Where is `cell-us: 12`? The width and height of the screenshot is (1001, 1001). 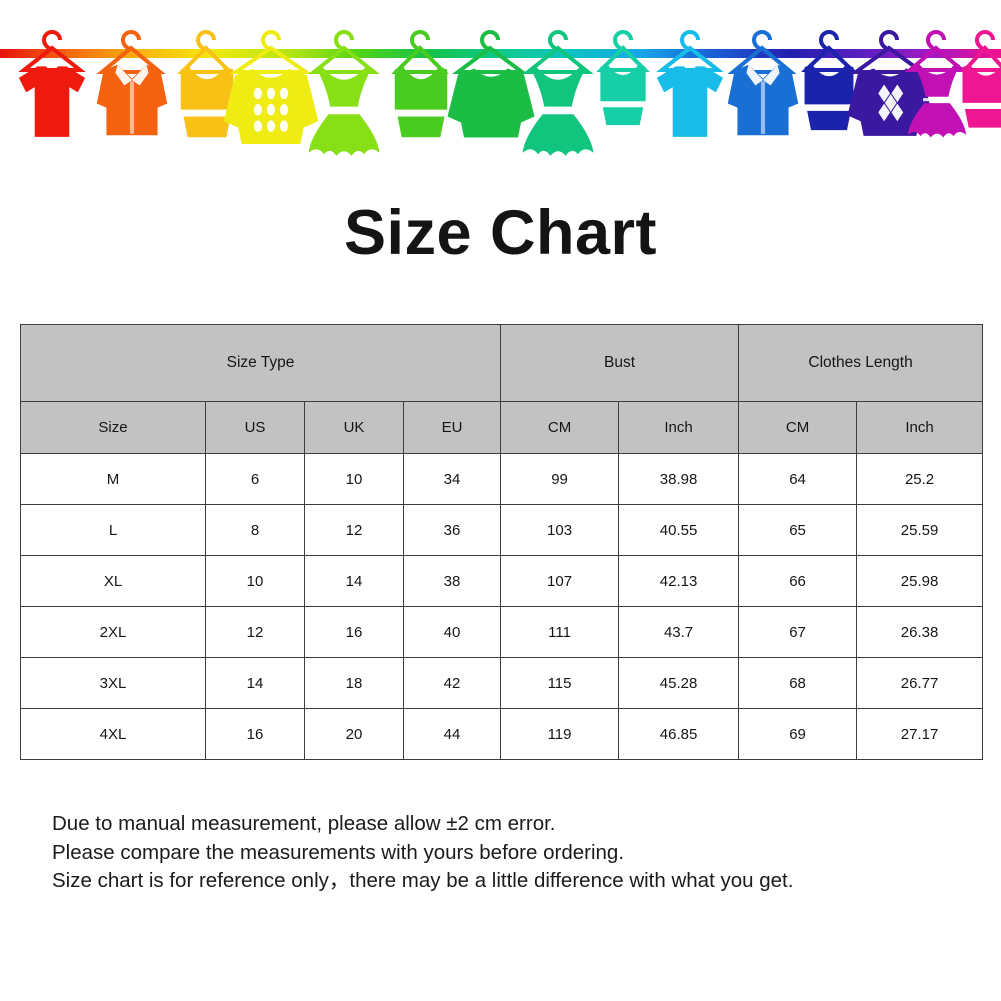 cell-us: 12 is located at coordinates (255, 632).